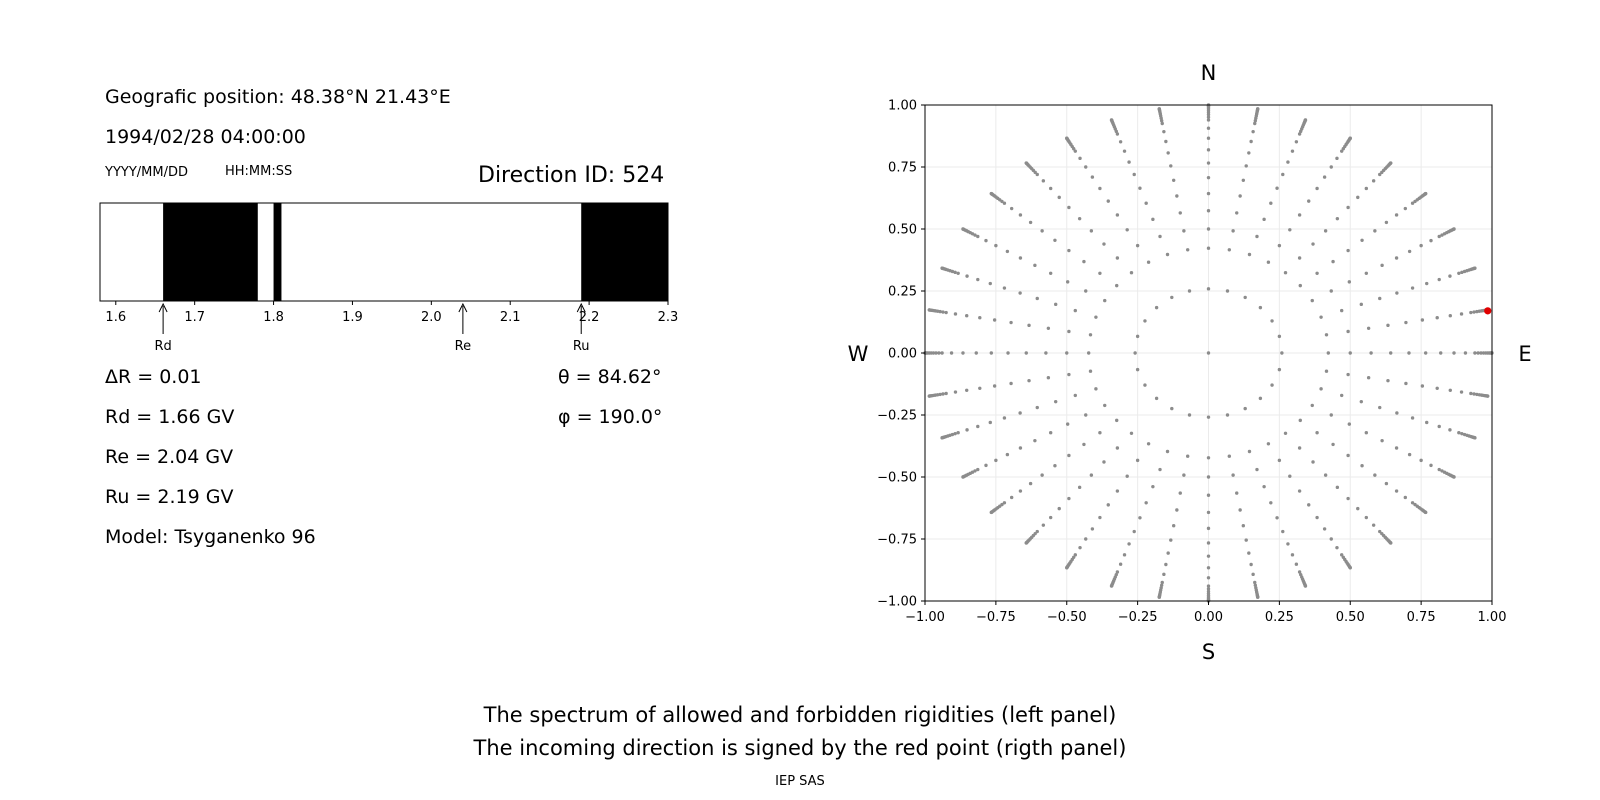  I want to click on compass-west: W, so click(858, 354).